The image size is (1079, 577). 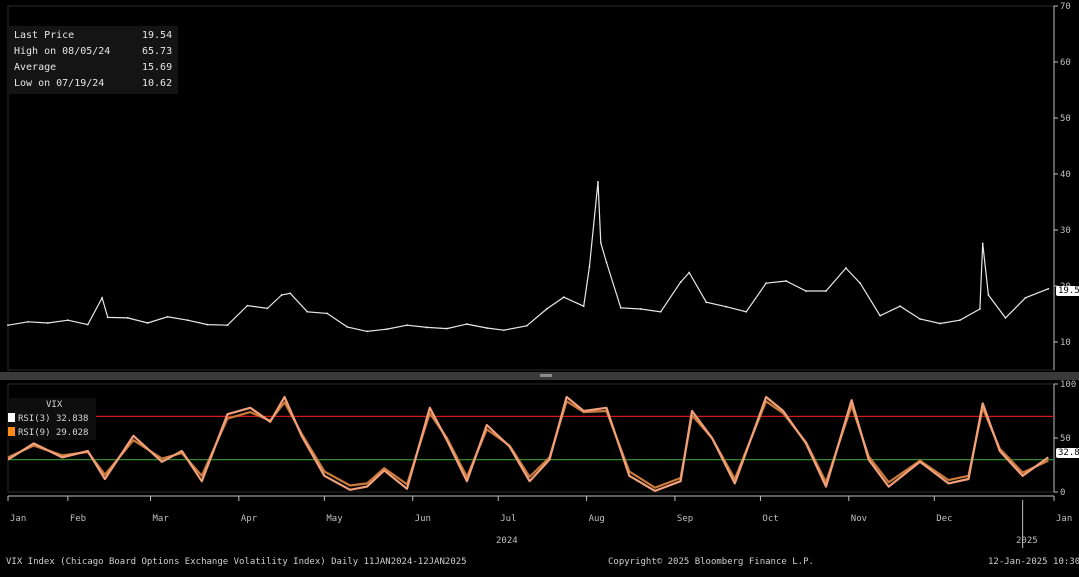 I want to click on rsi9-value: 29.028, so click(x=72, y=433).